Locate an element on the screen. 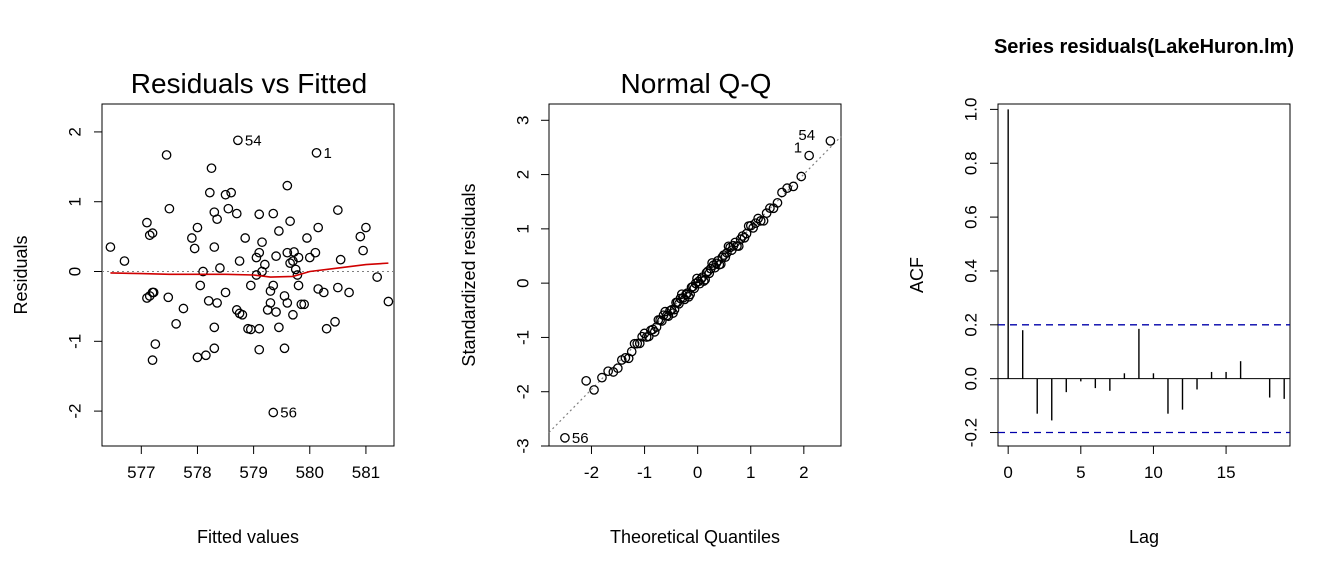  chart-title: Series residuals(LakeHuron.lm) is located at coordinates (1144, 47).